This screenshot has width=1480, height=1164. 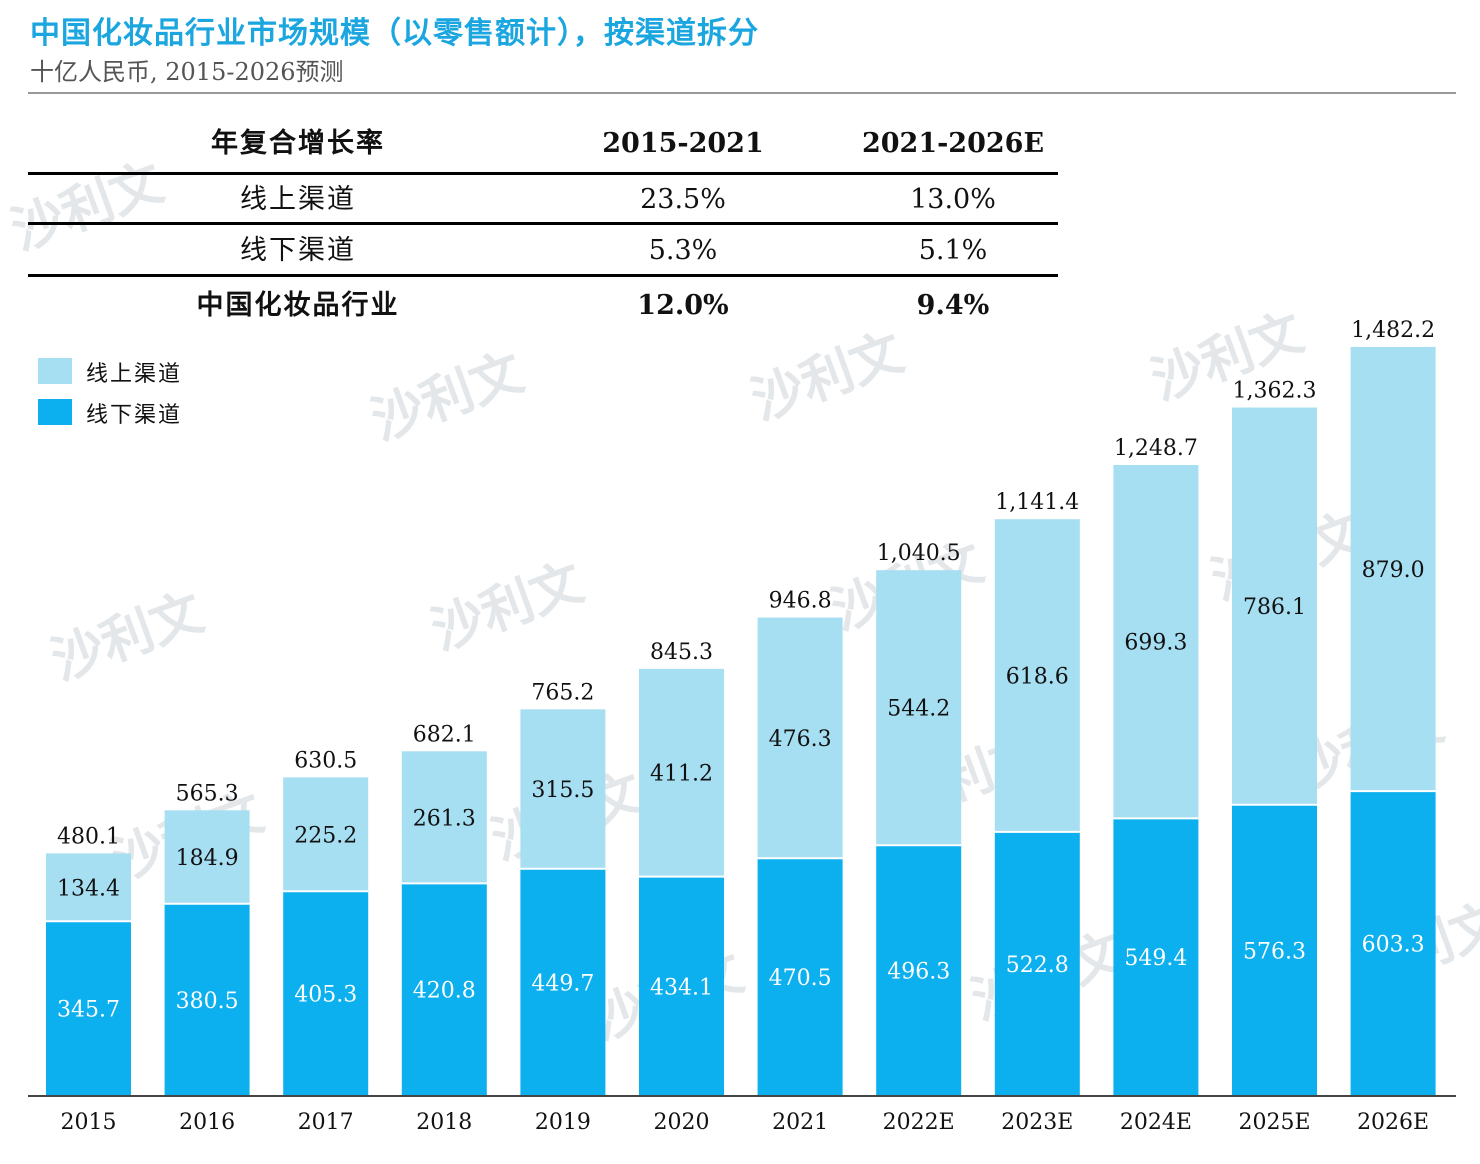 I want to click on total-value-label: 1,362.3, so click(x=1275, y=391).